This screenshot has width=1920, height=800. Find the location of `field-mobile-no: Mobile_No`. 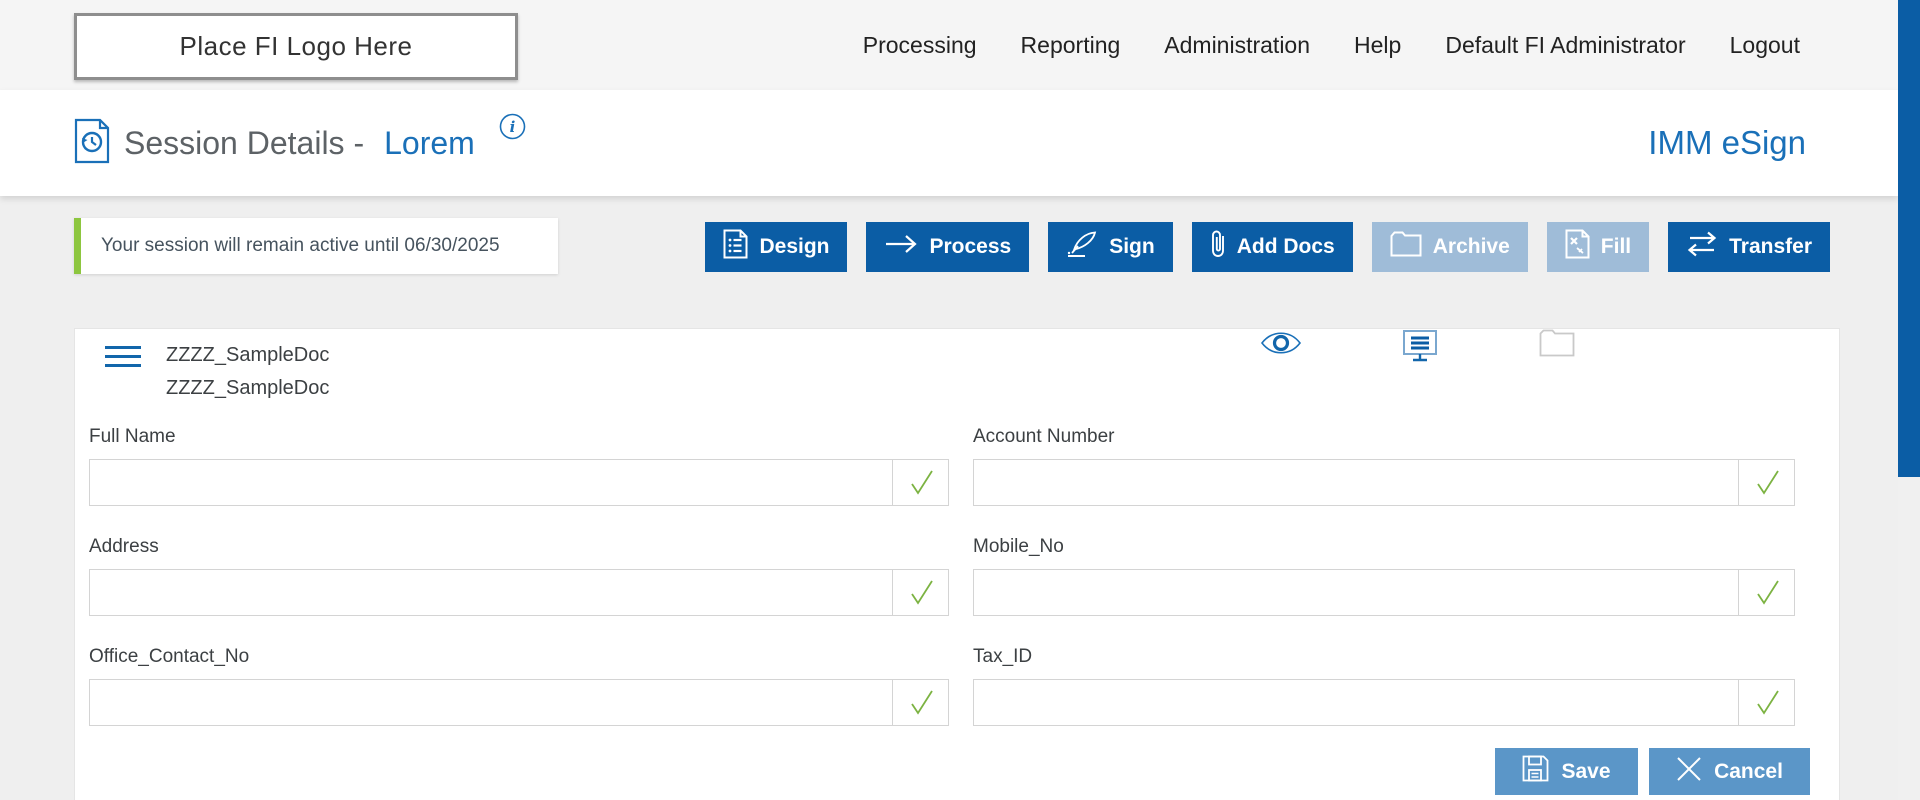

field-mobile-no: Mobile_No is located at coordinates (1384, 576).